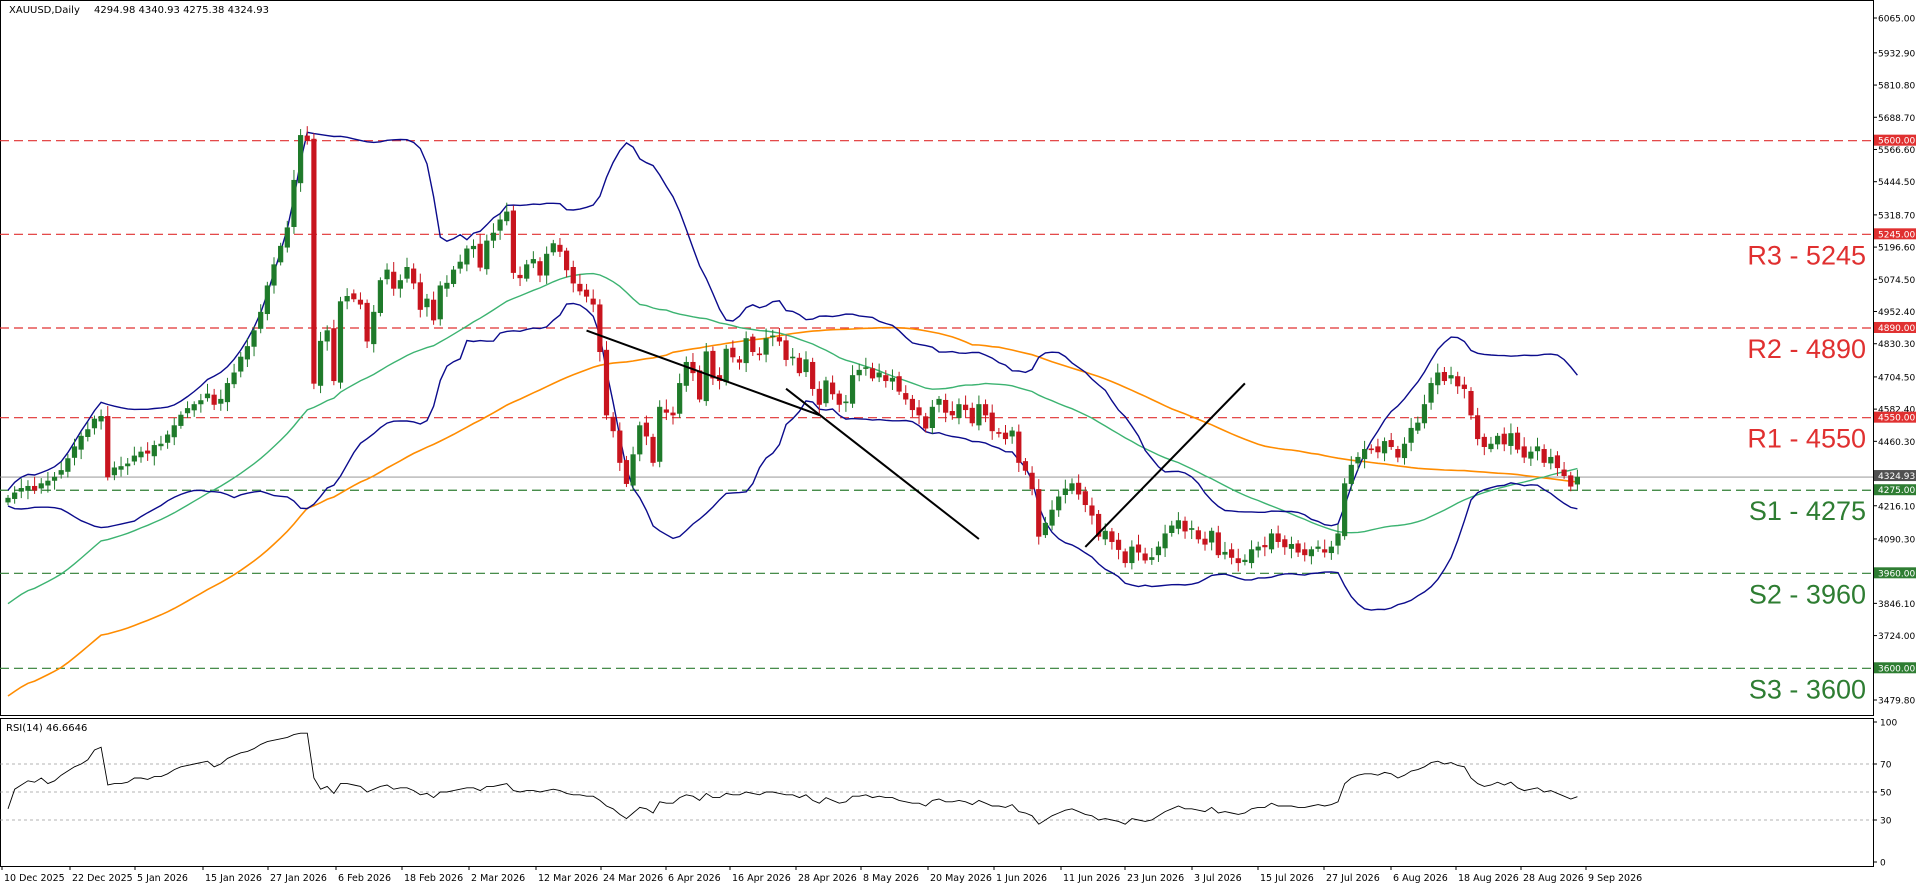 Image resolution: width=1916 pixels, height=888 pixels. What do you see at coordinates (1896, 605) in the screenshot?
I see `price-tick-label: 3846.10` at bounding box center [1896, 605].